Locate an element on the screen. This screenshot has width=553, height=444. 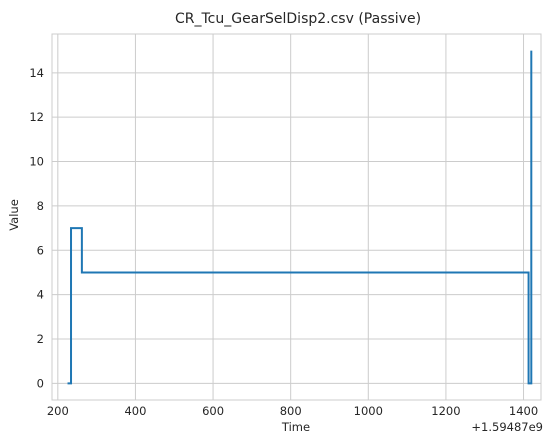
y-tick-label: 12 is located at coordinates (36, 117).